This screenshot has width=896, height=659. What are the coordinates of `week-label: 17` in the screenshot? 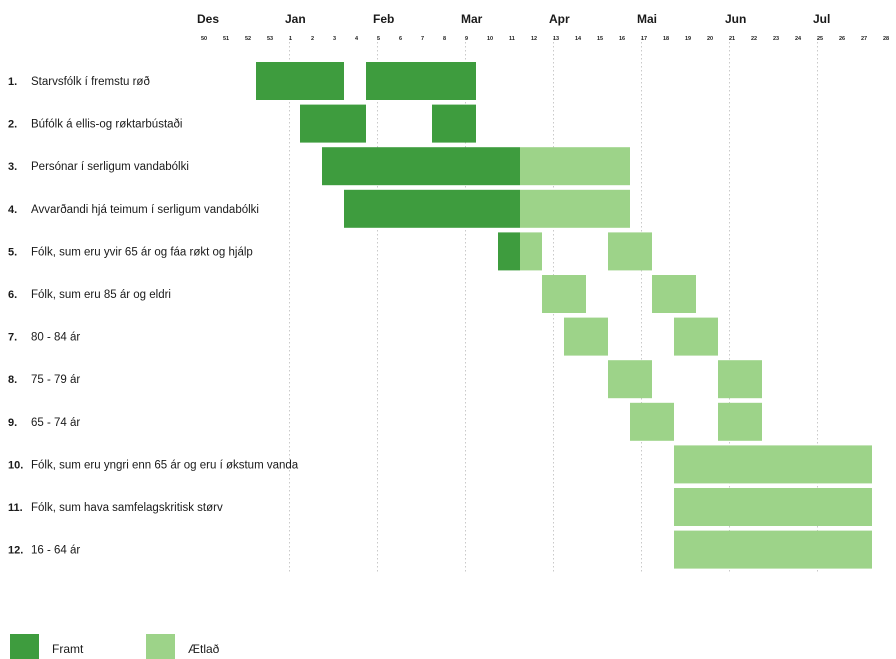 It's located at (644, 39).